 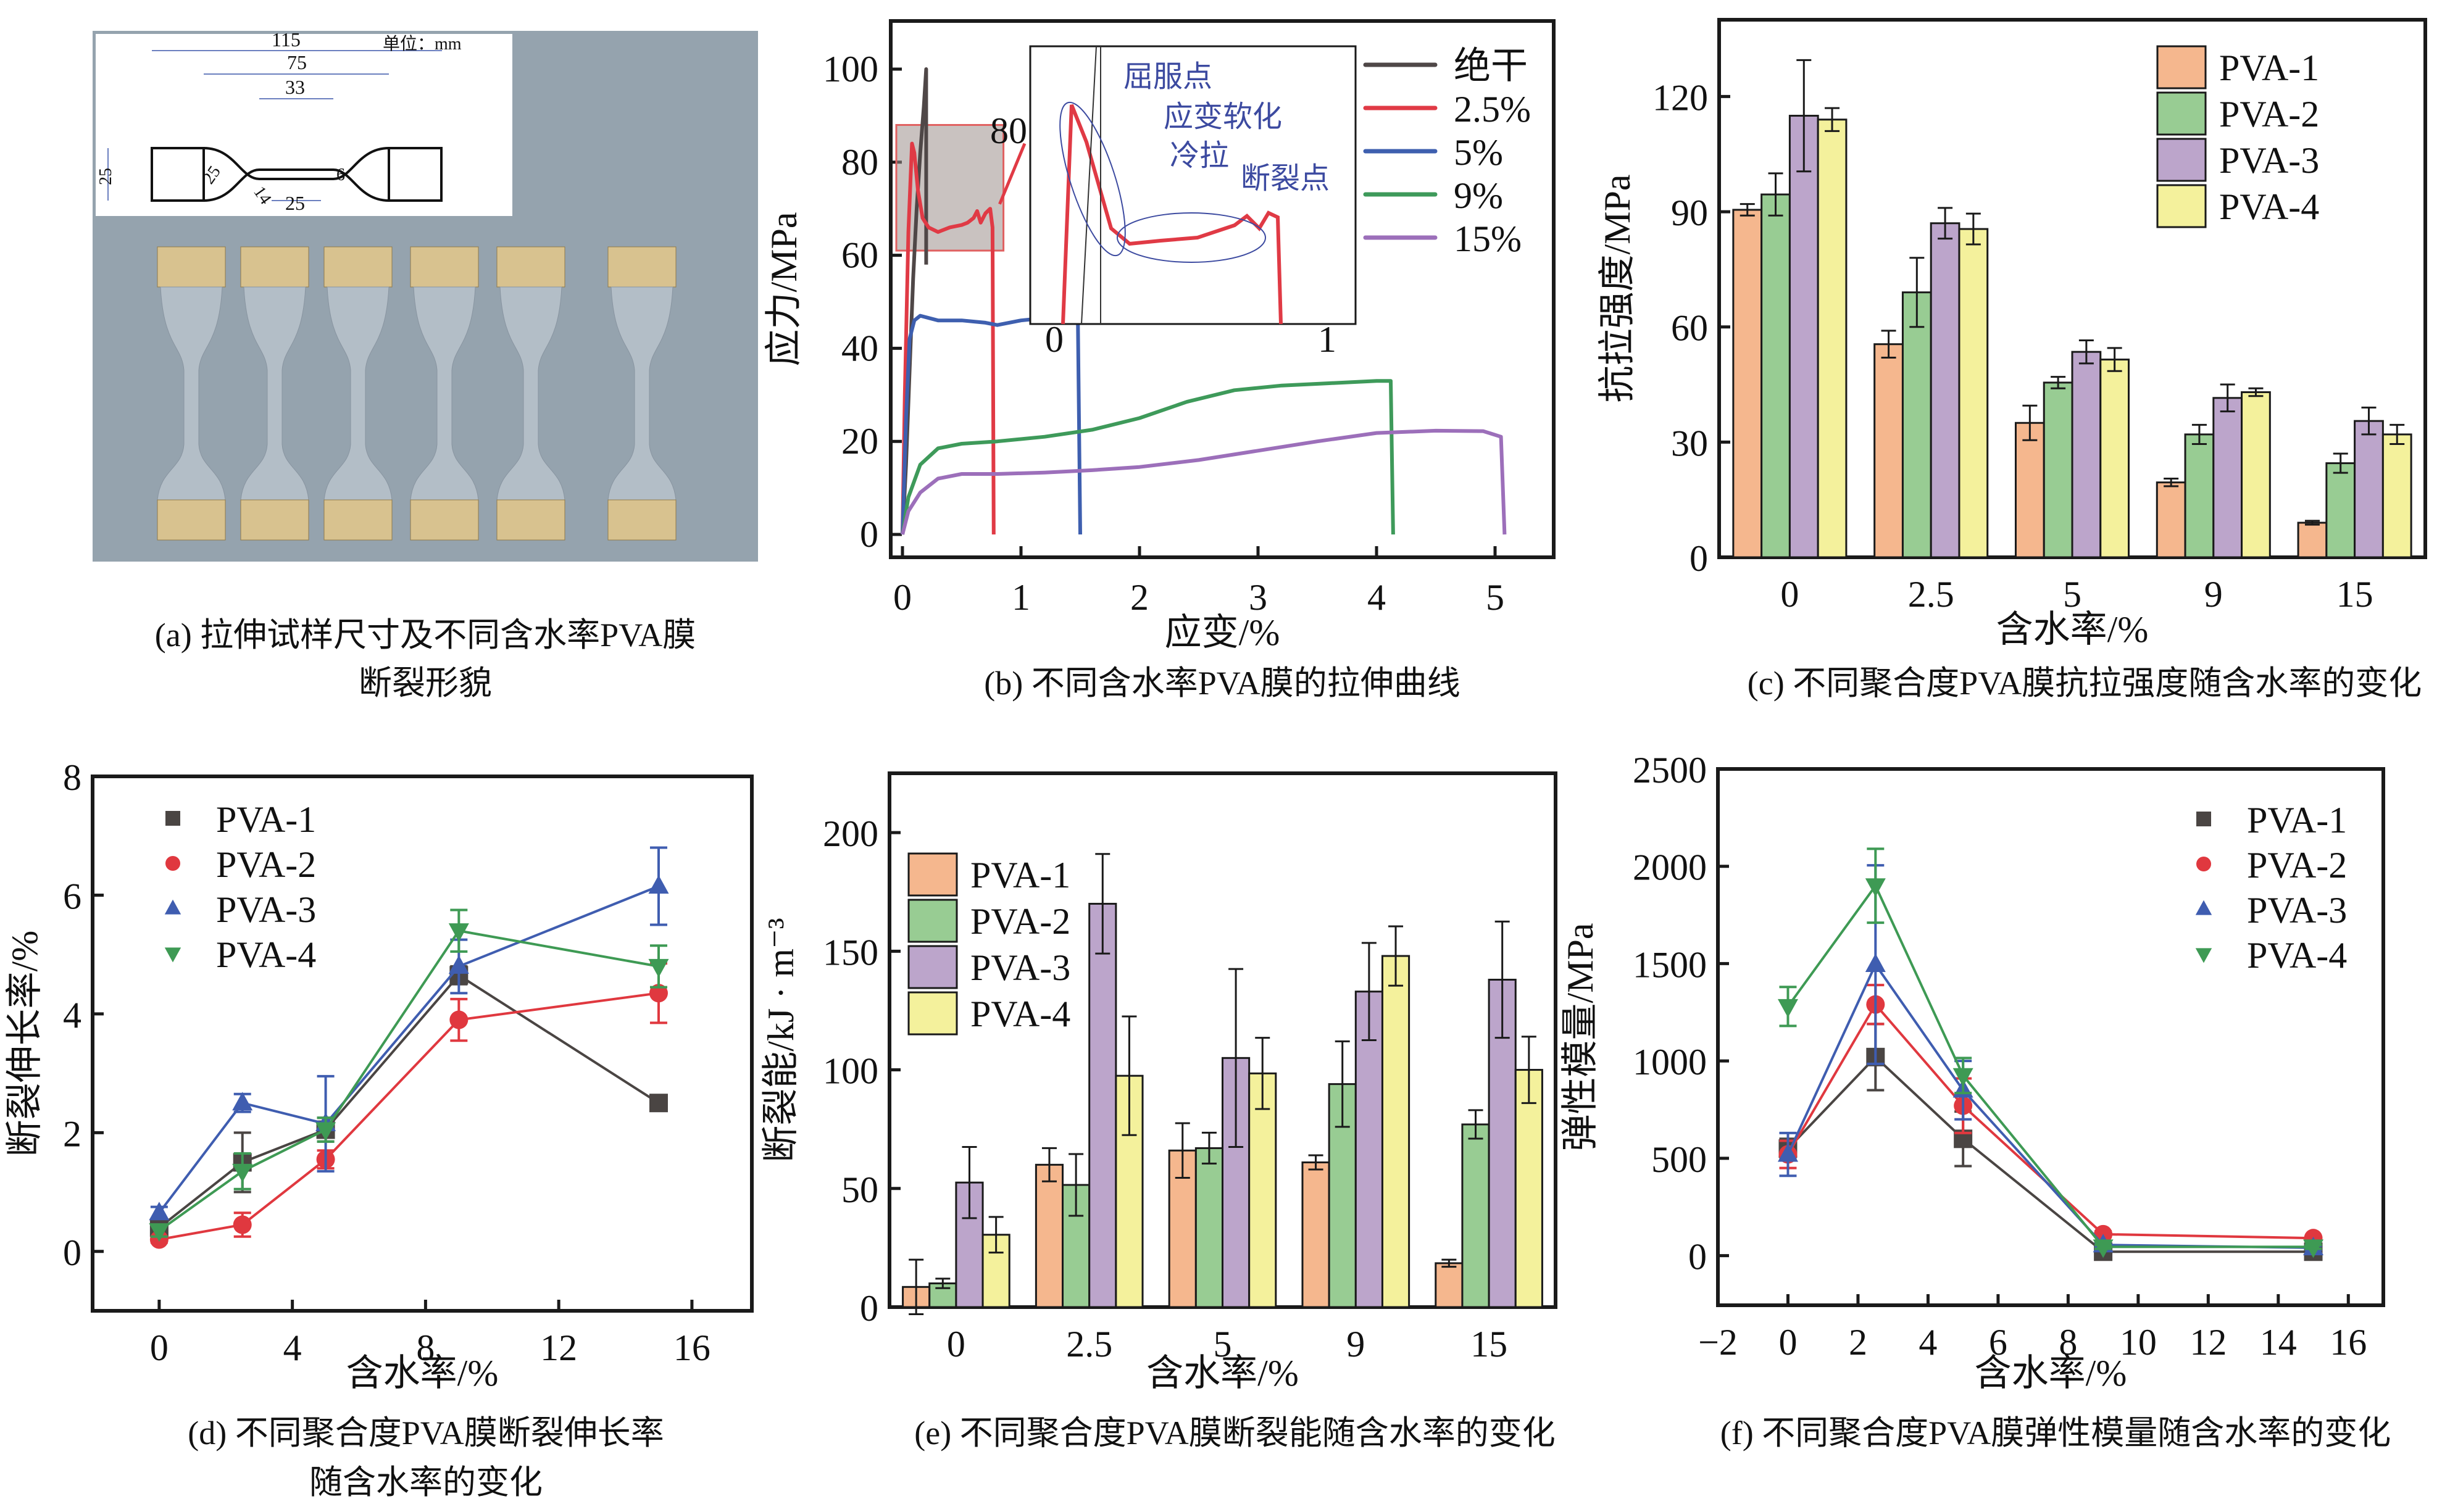 I want to click on y-tick-label: 500, so click(x=1679, y=1159).